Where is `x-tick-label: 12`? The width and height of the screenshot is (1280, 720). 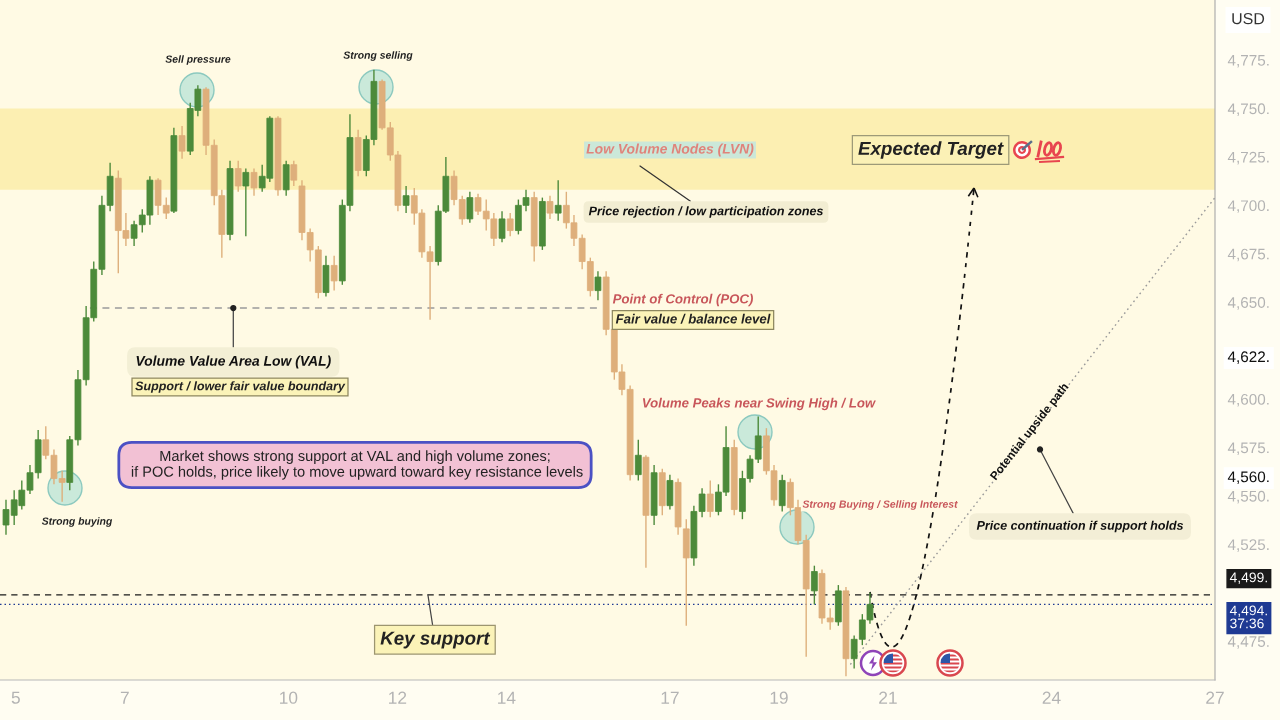 x-tick-label: 12 is located at coordinates (398, 697).